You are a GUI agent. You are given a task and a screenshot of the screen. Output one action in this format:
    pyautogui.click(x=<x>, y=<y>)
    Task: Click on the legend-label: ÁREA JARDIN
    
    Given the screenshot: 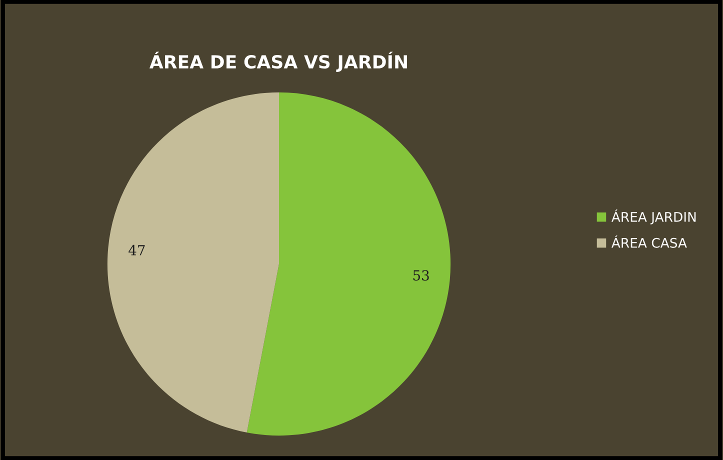 What is the action you would take?
    pyautogui.click(x=653, y=216)
    